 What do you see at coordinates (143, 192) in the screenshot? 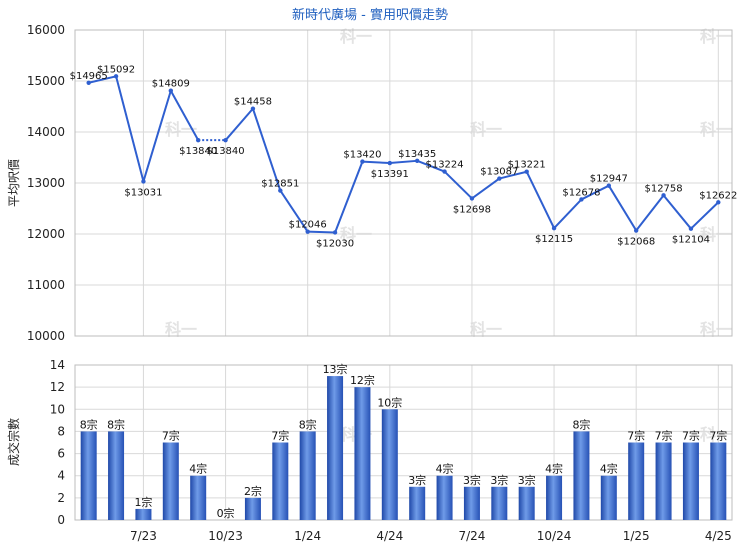
I see `price-data-label: $13031` at bounding box center [143, 192].